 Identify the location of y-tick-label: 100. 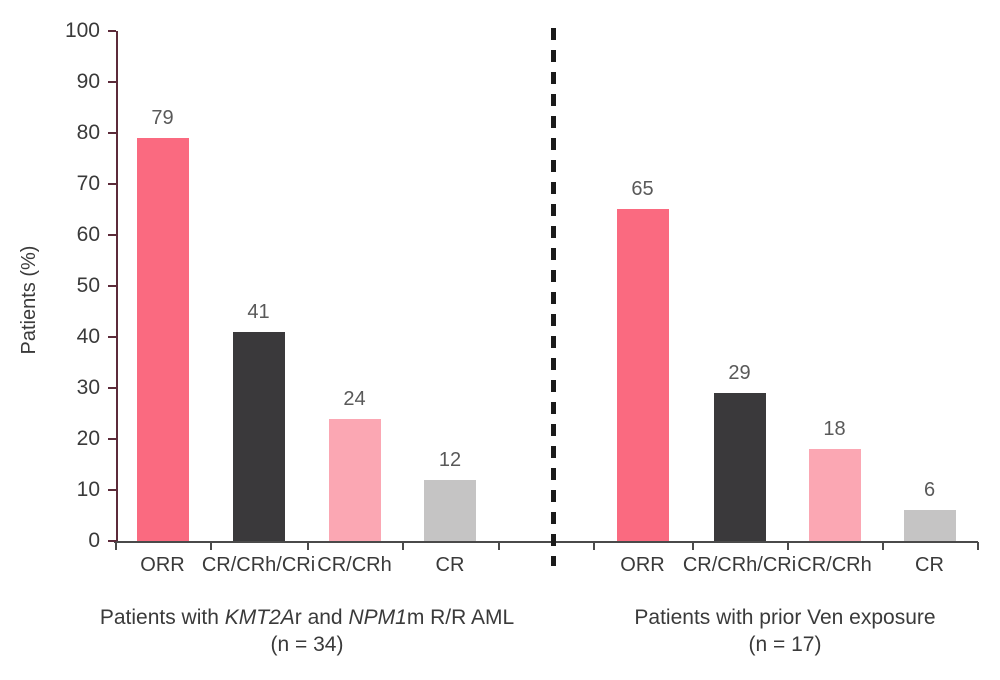
(82, 30).